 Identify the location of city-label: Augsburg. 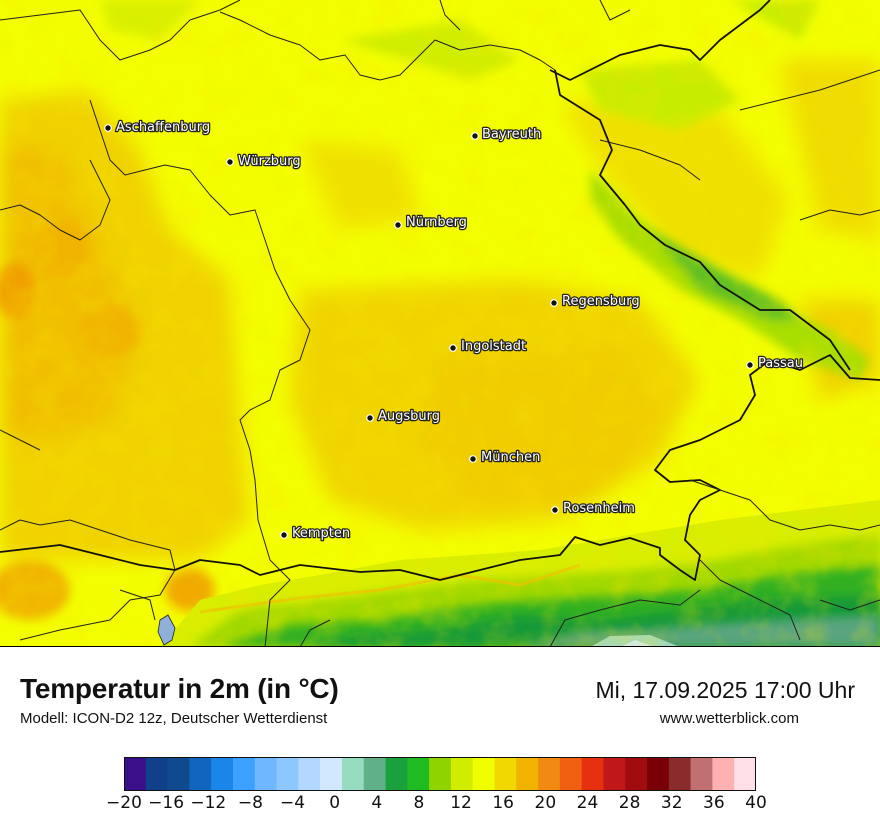
(409, 416).